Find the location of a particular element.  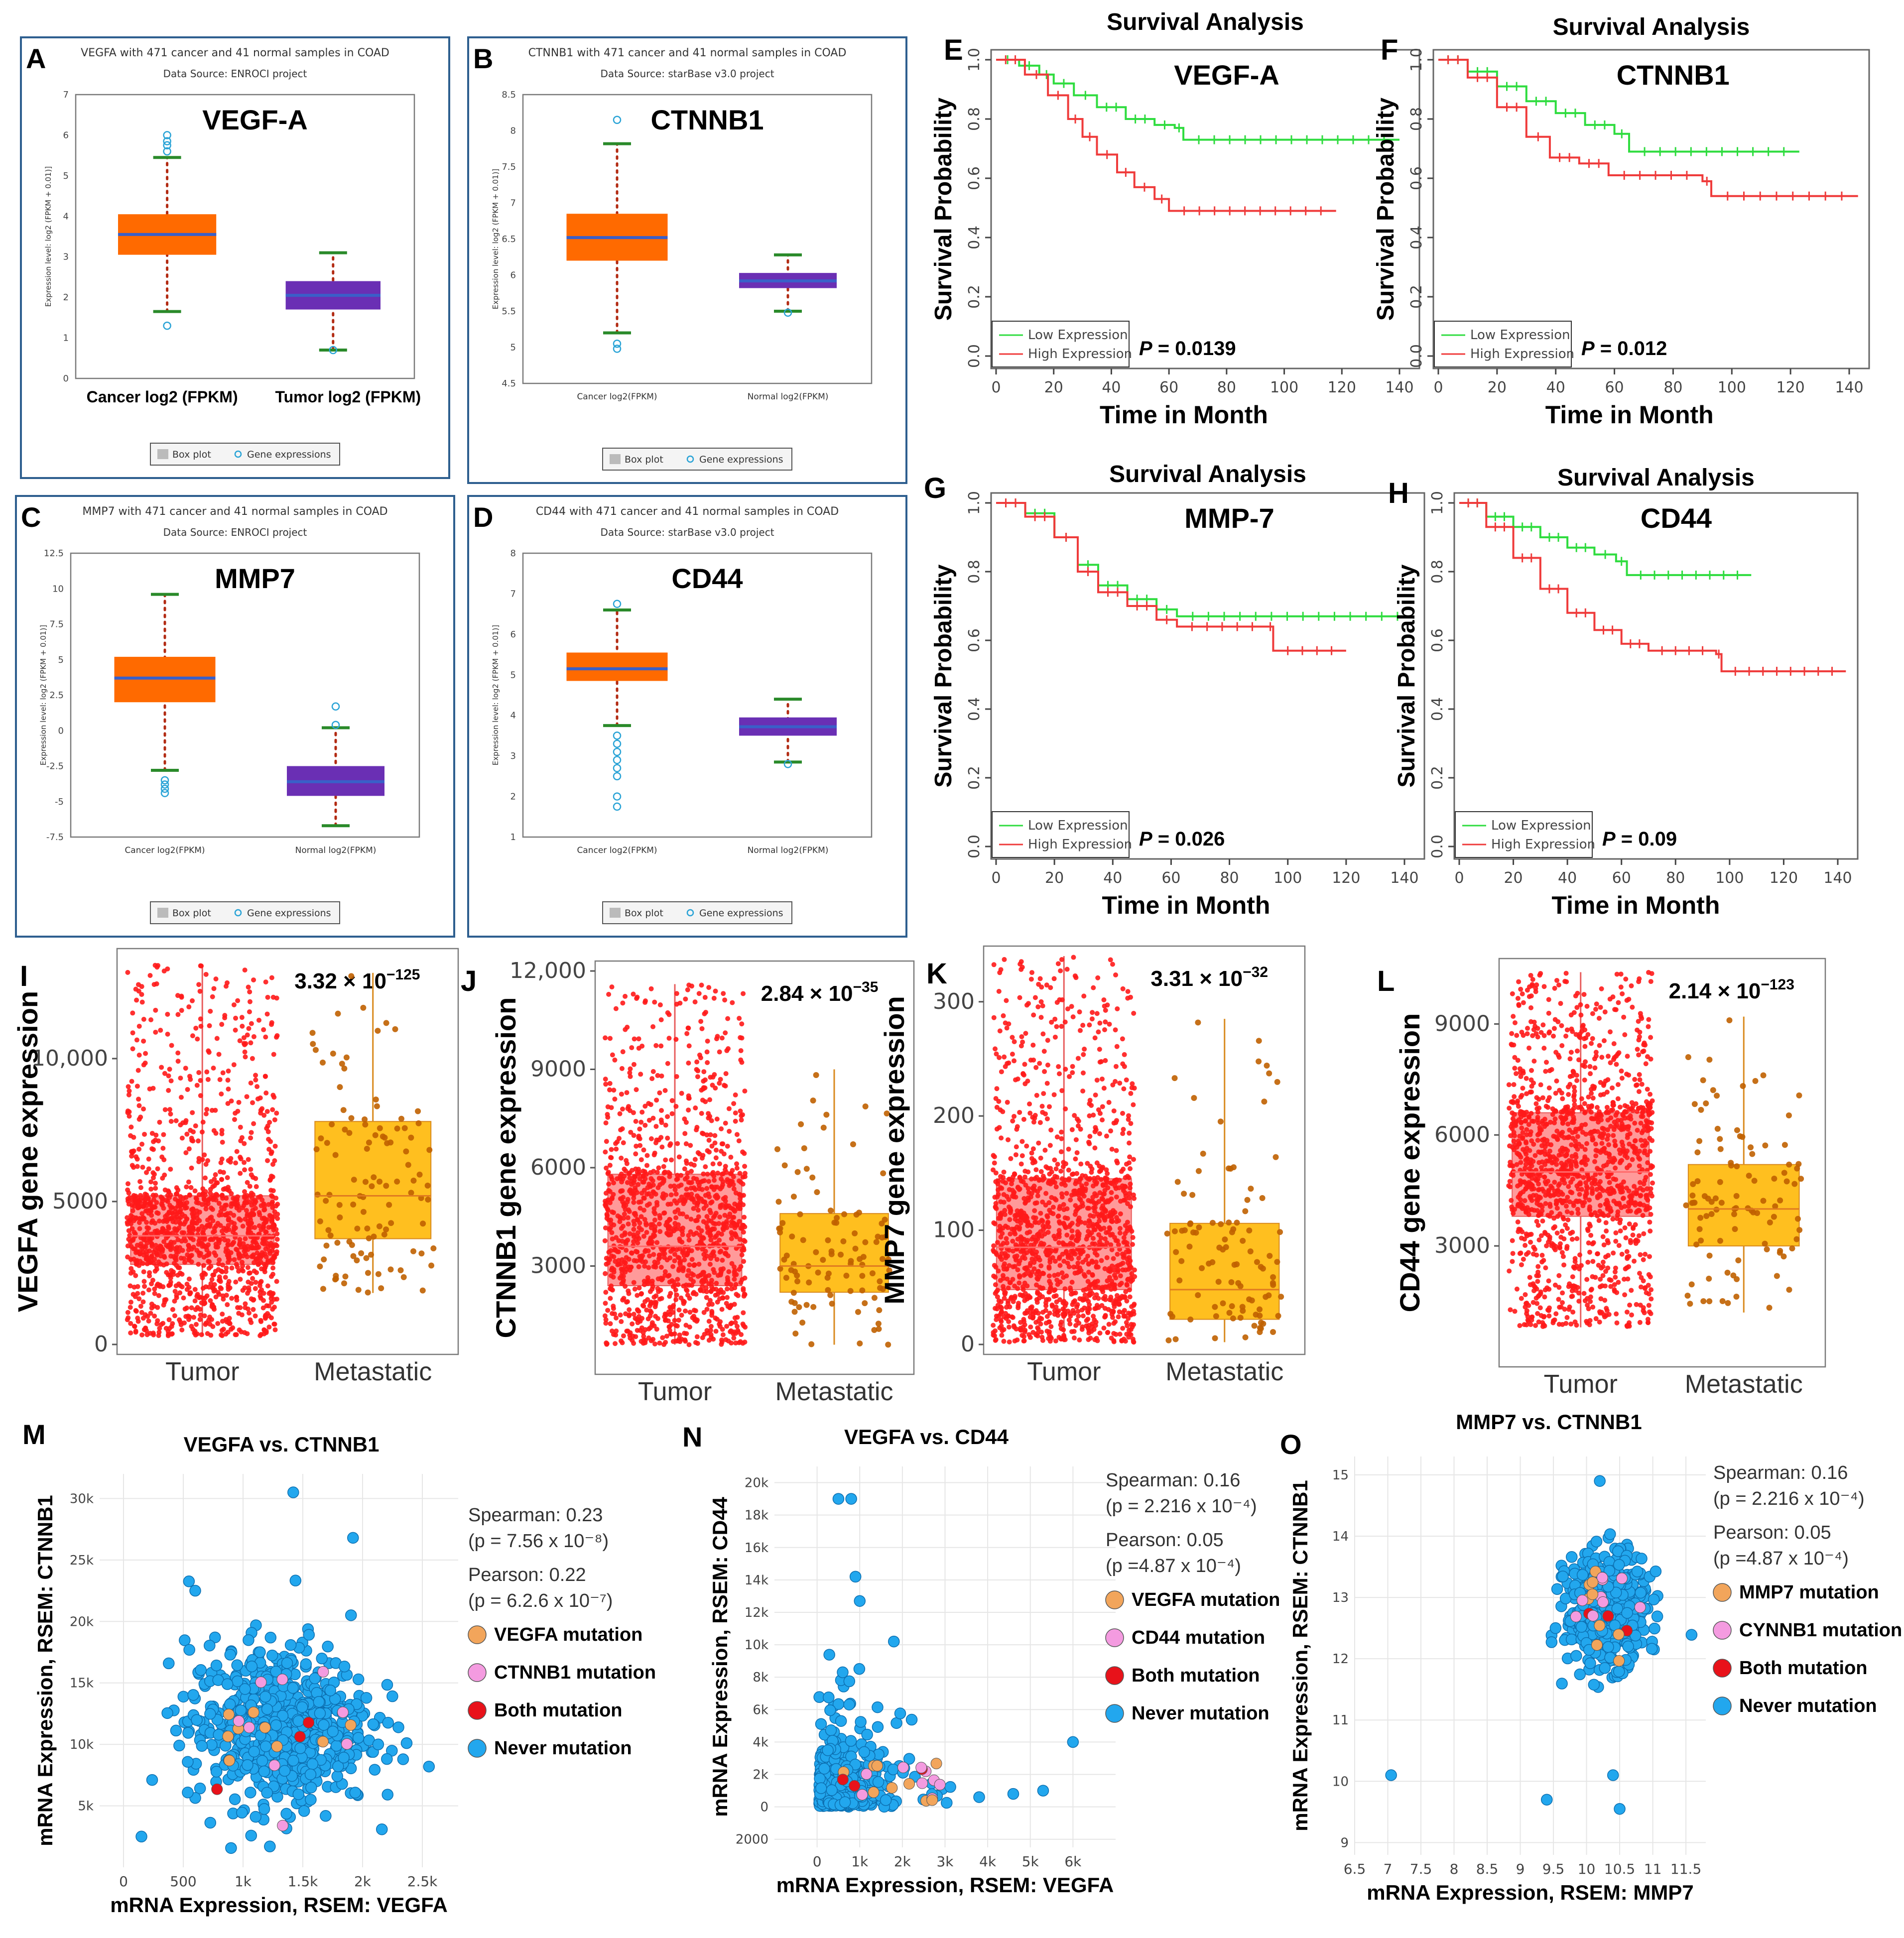

legend-marker is located at coordinates (690, 913).